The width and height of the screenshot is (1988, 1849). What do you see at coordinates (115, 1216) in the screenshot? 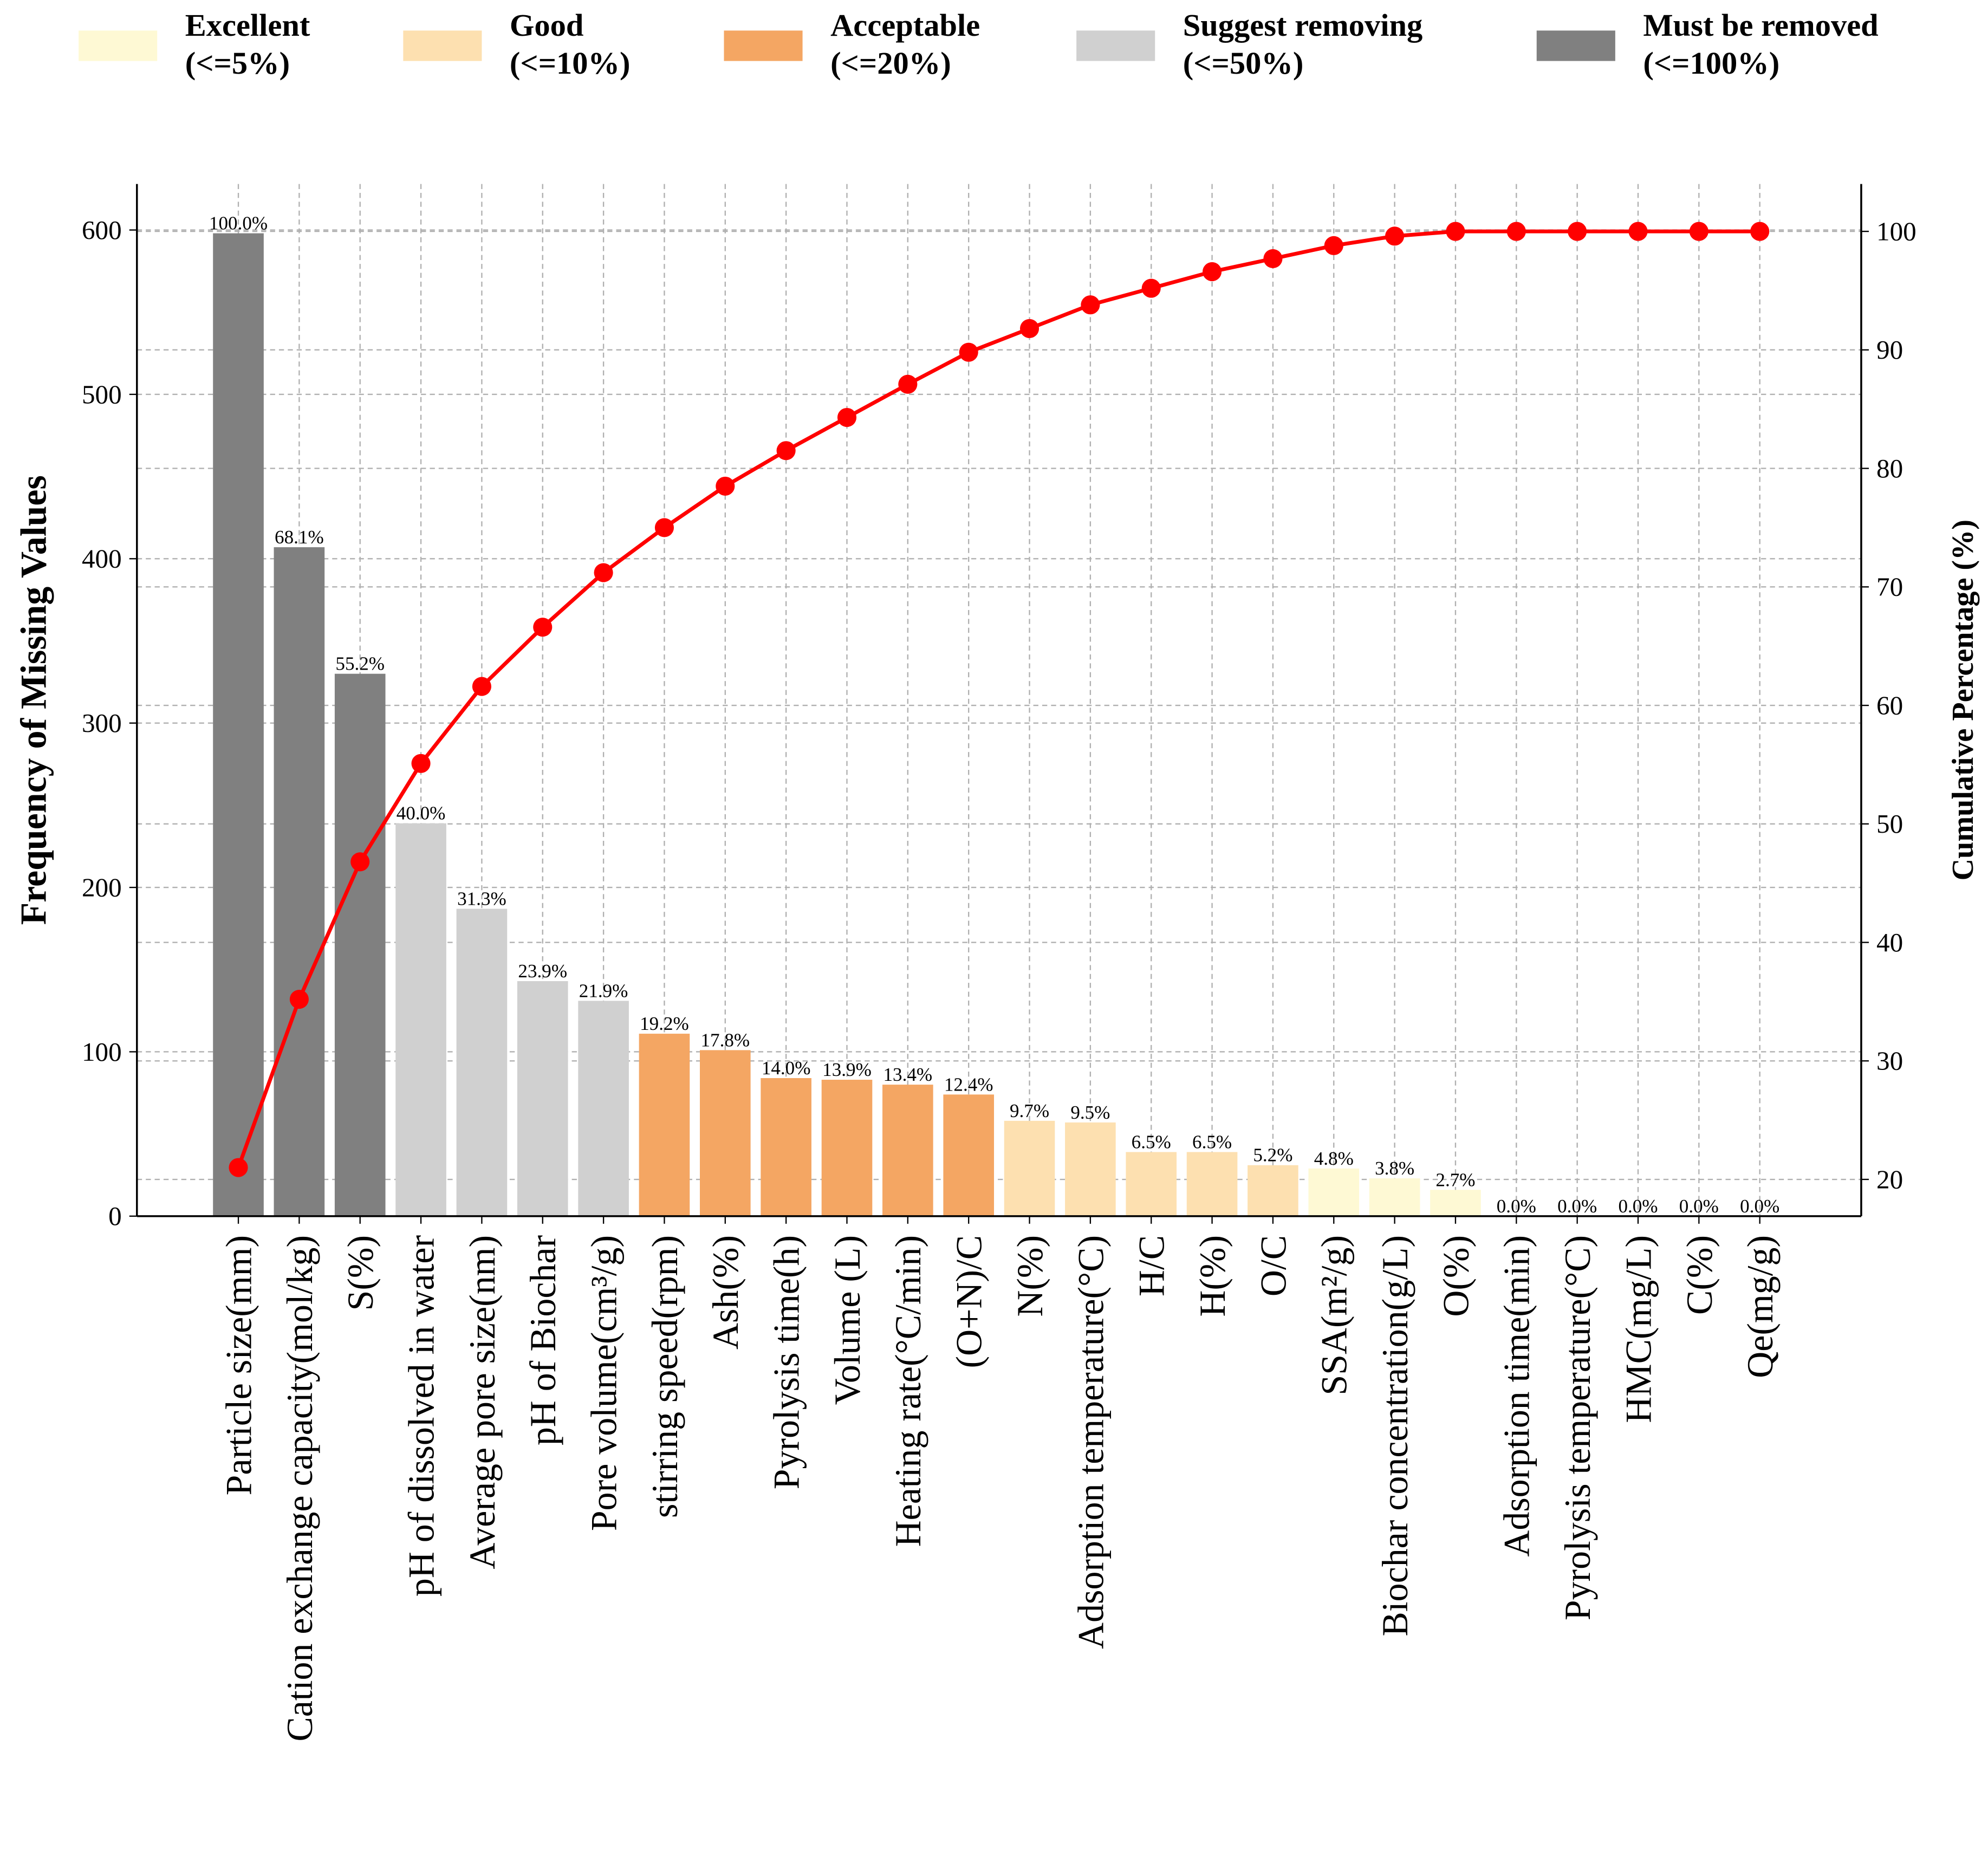
I see `y-tick-label: 0` at bounding box center [115, 1216].